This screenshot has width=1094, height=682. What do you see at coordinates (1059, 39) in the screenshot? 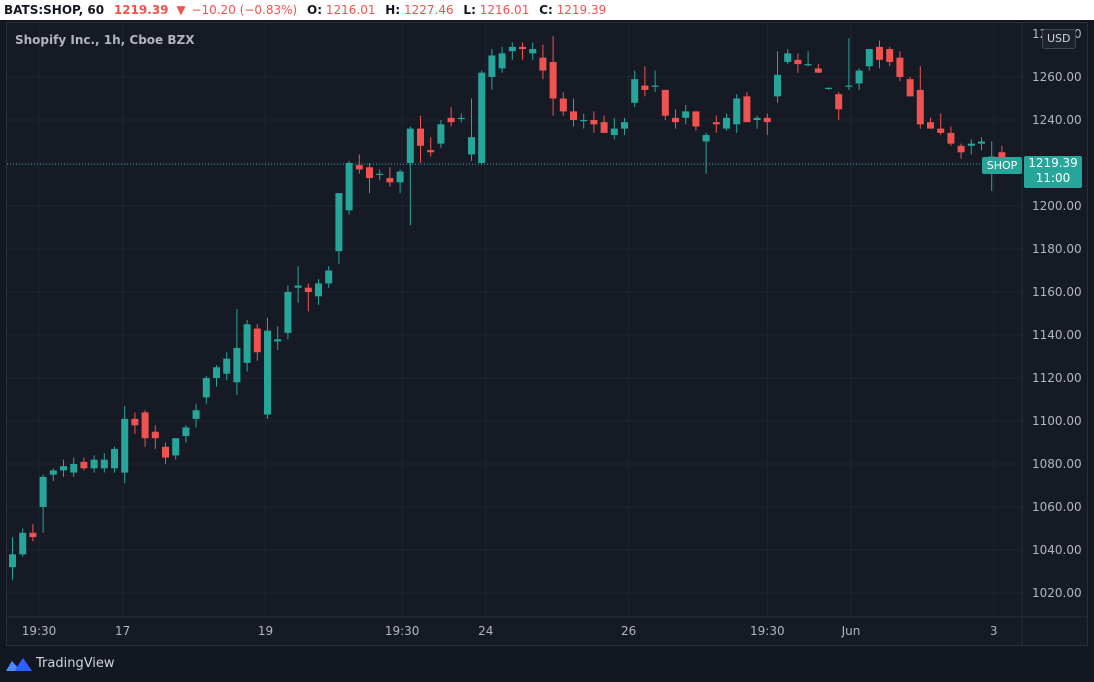
I see `currency-button: USD` at bounding box center [1059, 39].